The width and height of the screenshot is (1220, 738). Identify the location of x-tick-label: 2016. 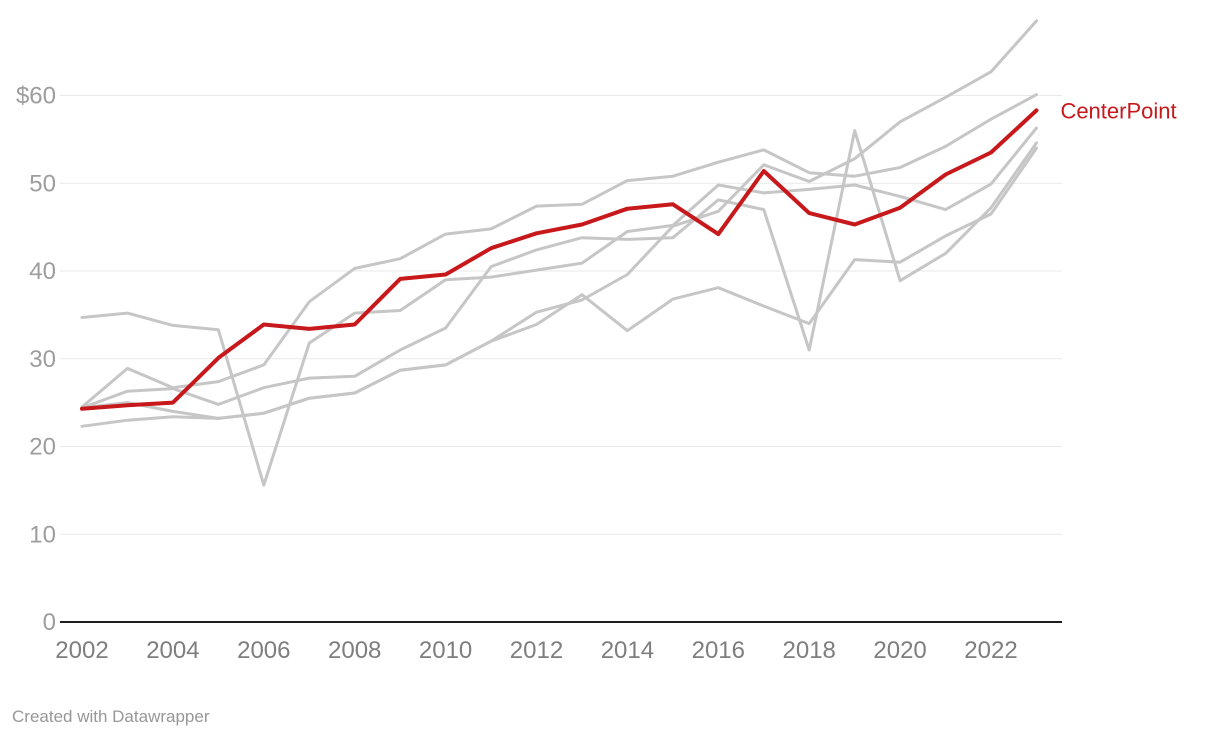
(718, 650).